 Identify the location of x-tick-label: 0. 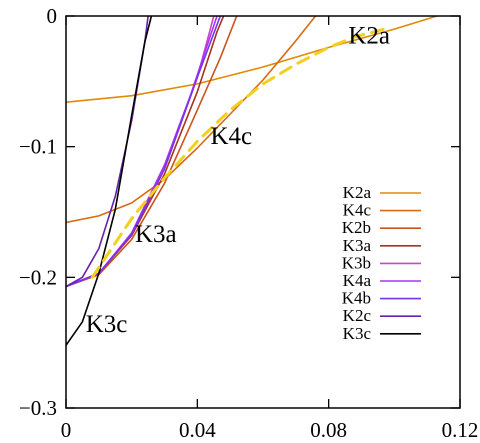
(66, 430).